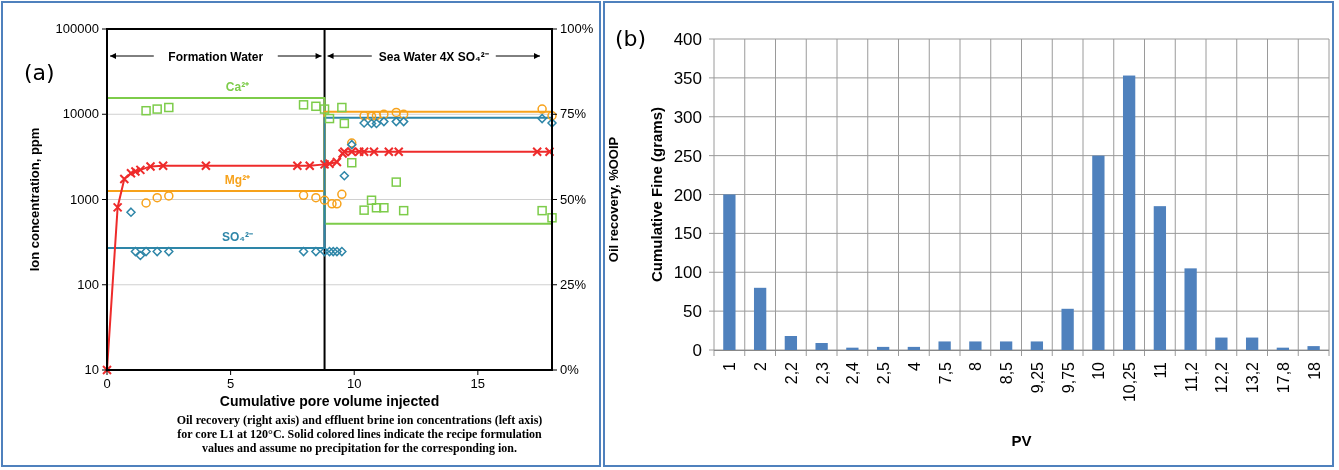 The image size is (1339, 470). What do you see at coordinates (791, 373) in the screenshot?
I see `x-tick-label: 2,2` at bounding box center [791, 373].